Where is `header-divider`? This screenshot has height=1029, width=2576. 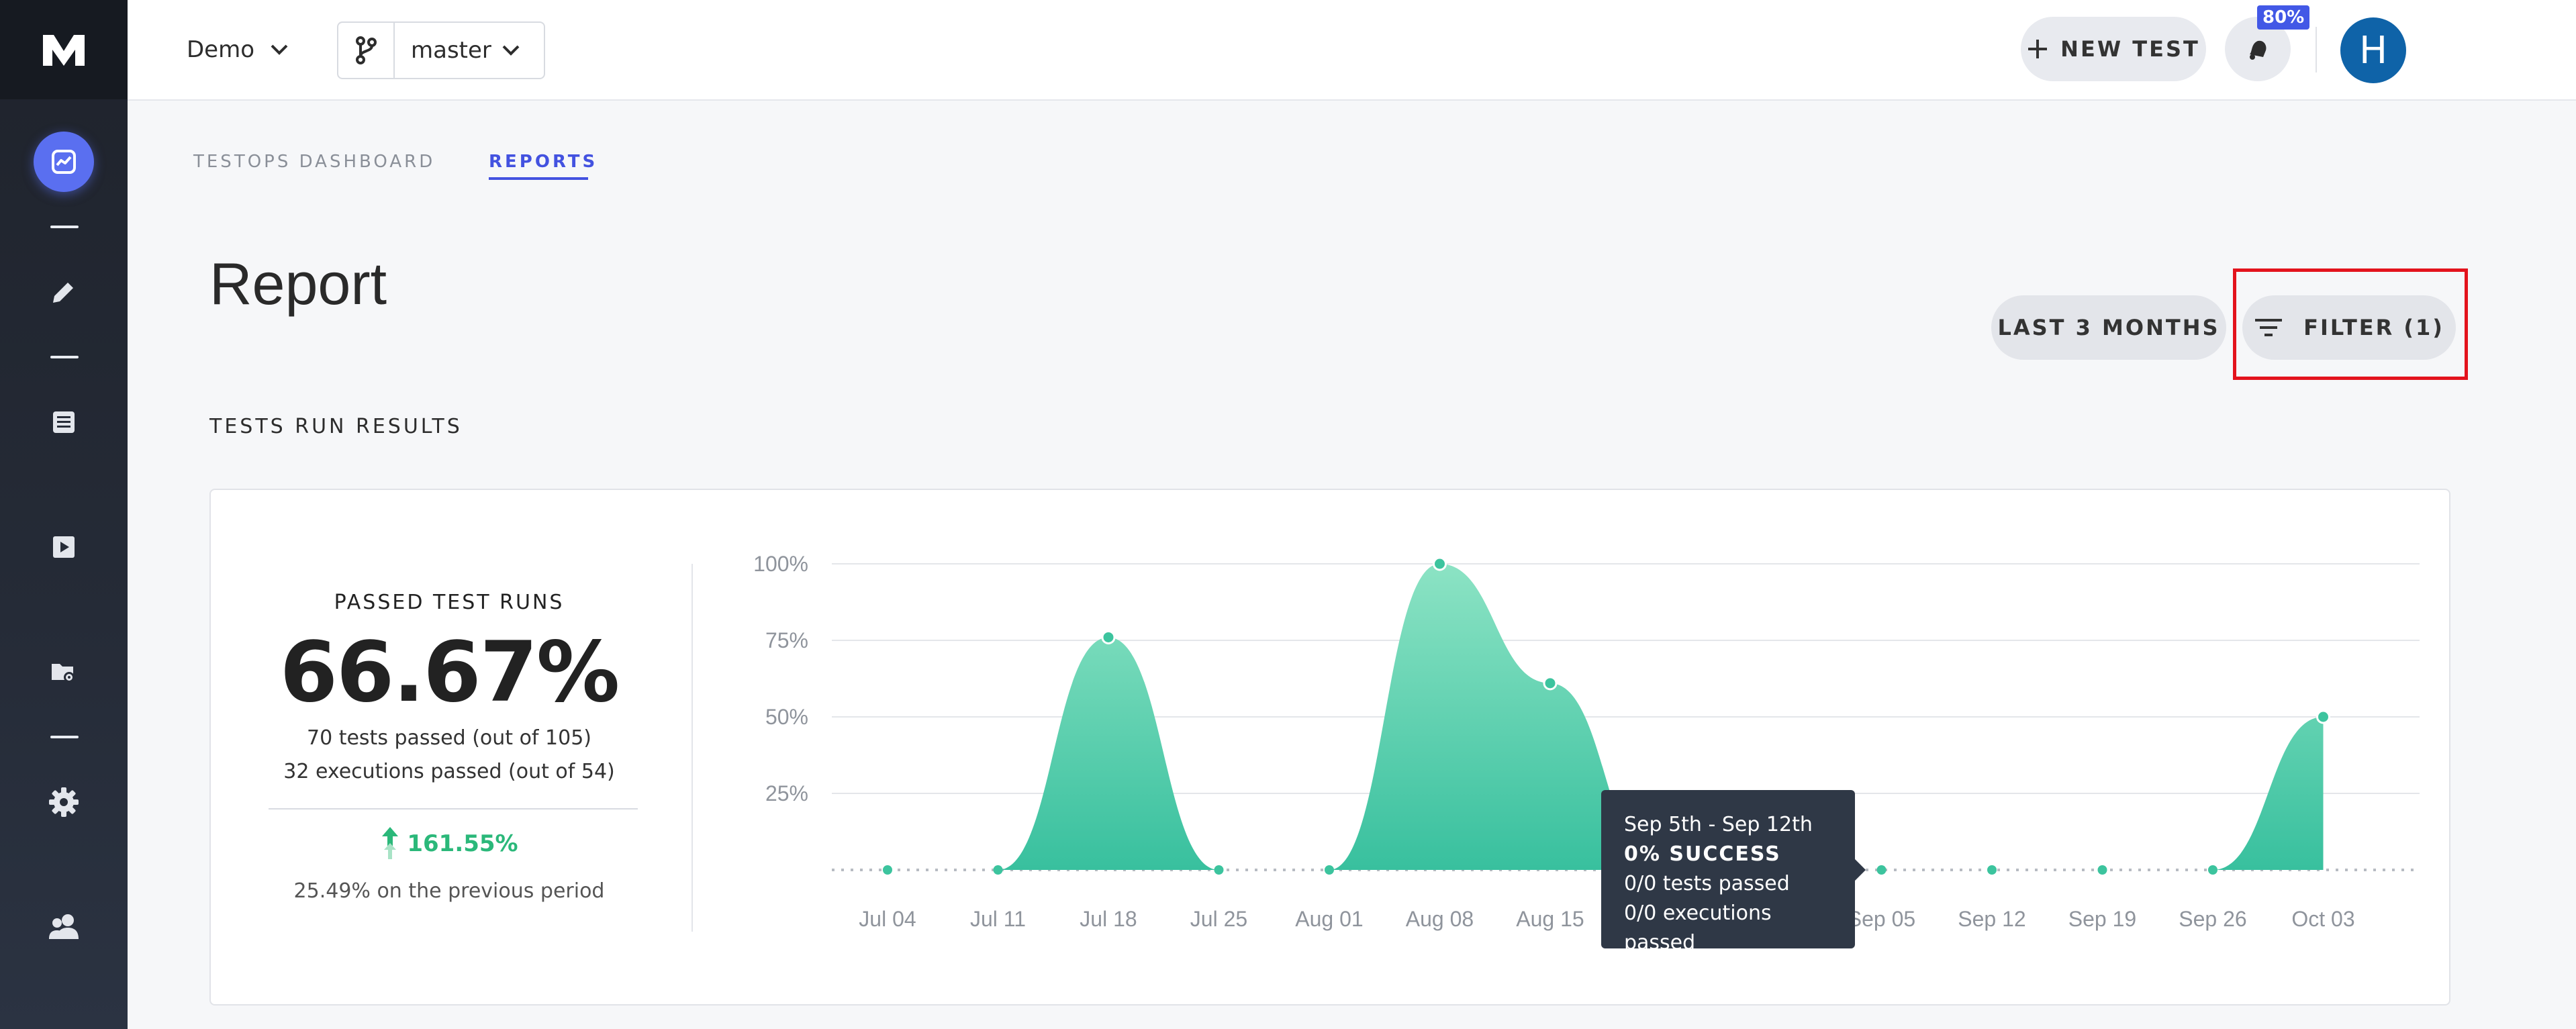
header-divider is located at coordinates (2316, 49).